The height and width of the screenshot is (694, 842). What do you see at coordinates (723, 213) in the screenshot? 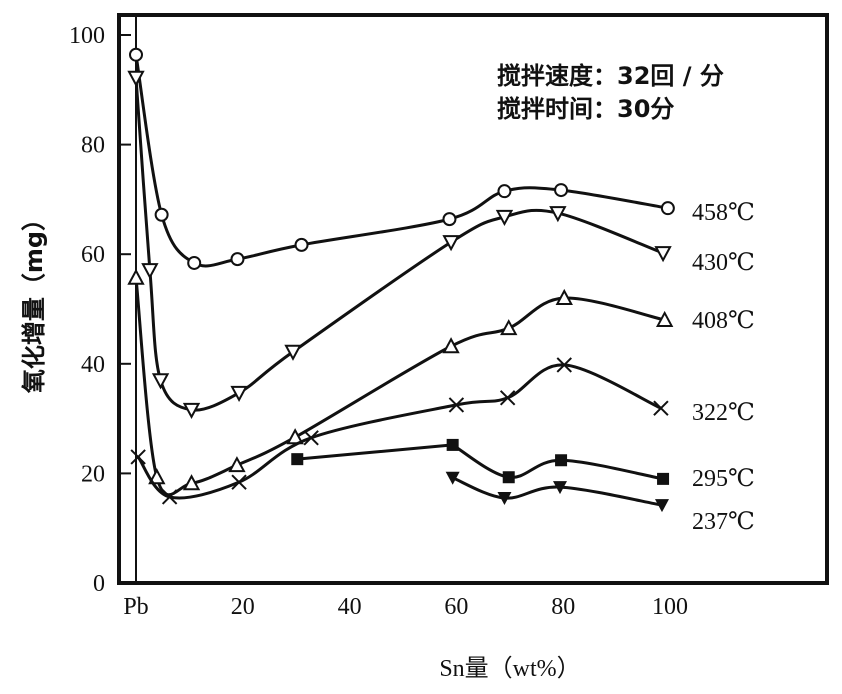
I see `series-label: 458℃` at bounding box center [723, 213].